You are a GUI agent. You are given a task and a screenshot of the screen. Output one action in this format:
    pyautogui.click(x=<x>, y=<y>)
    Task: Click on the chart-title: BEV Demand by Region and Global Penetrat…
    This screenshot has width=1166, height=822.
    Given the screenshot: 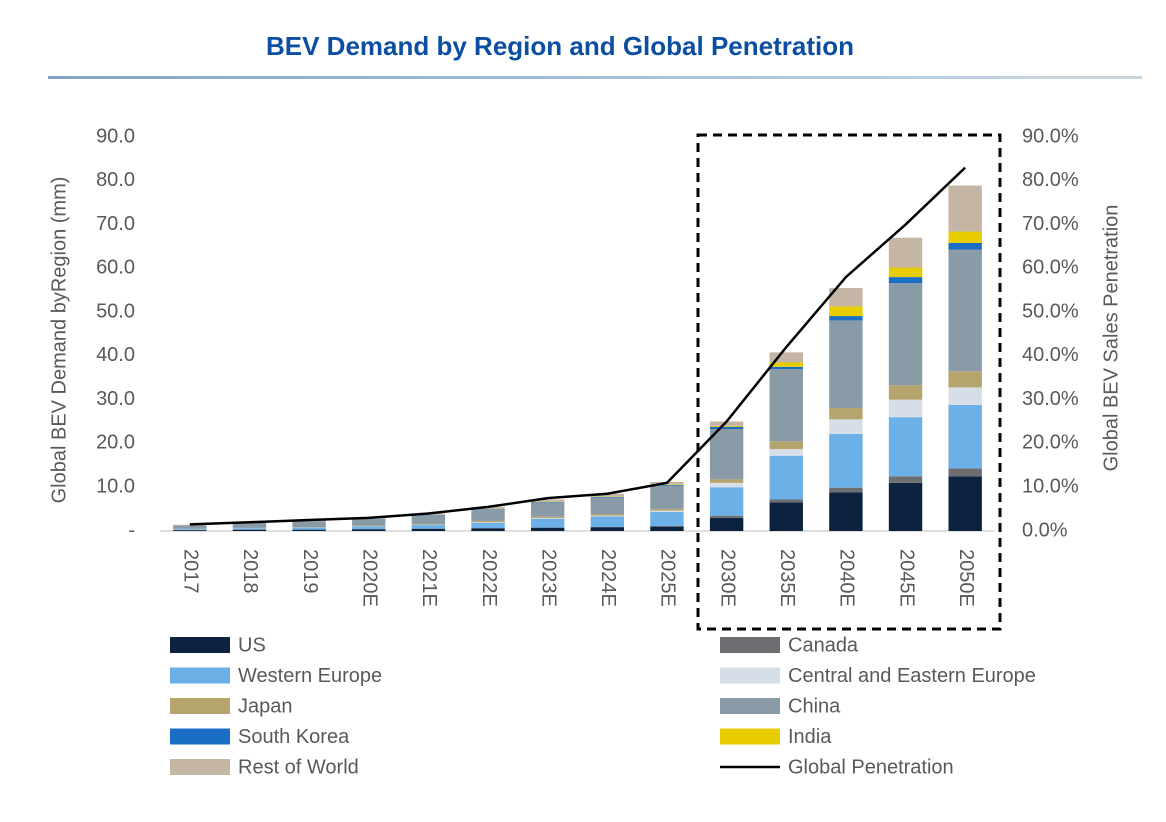 What is the action you would take?
    pyautogui.click(x=560, y=46)
    